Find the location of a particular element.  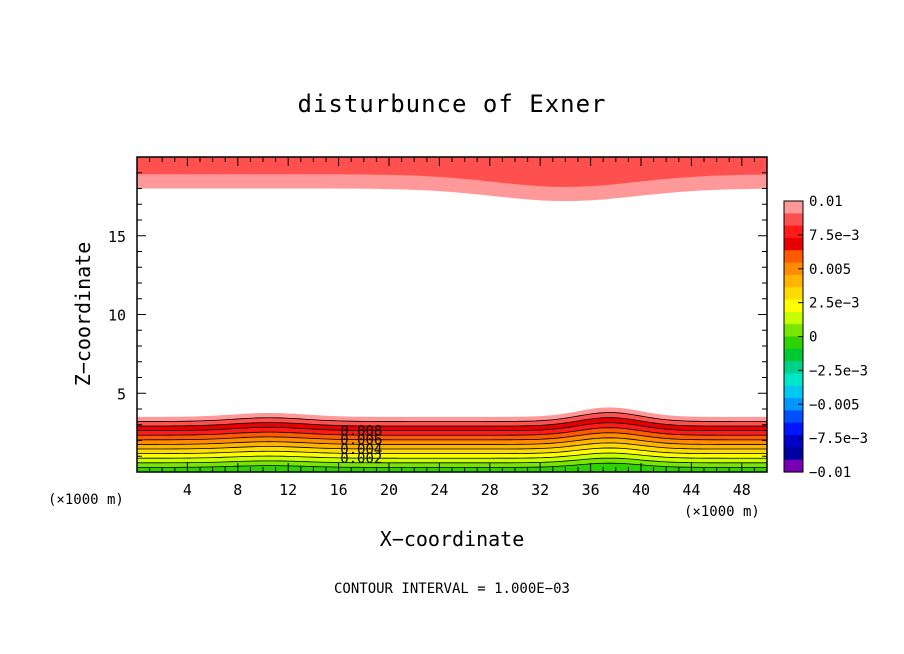

contour-band is located at coordinates (452, 172).